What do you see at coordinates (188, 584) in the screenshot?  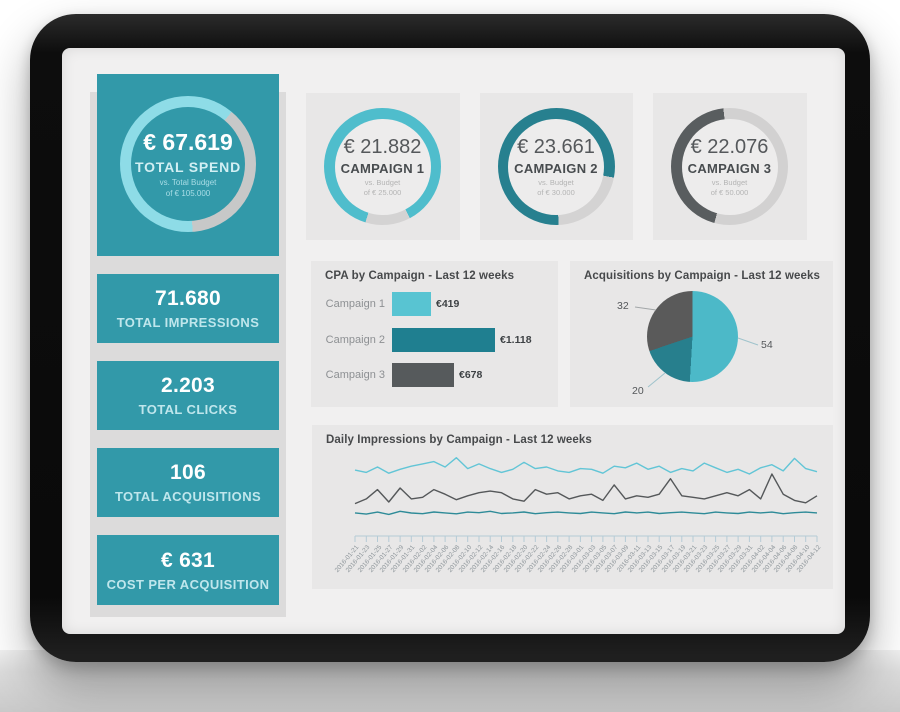 I see `cost-per-acquisition-label: COST PER ACQUISITION` at bounding box center [188, 584].